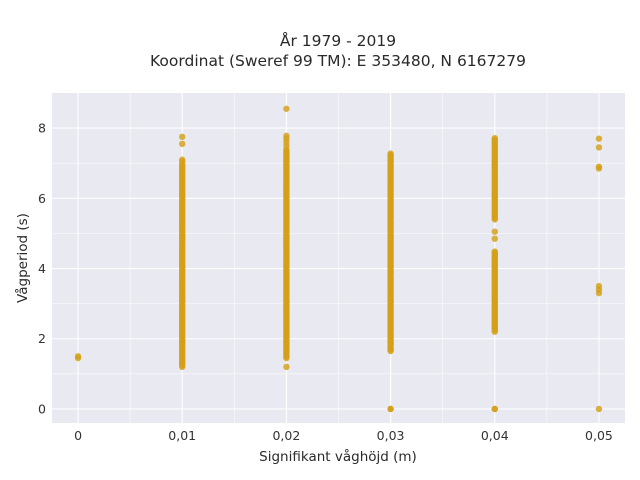  What do you see at coordinates (338, 456) in the screenshot?
I see `x-axis-title: Signifikant våghöjd (m)` at bounding box center [338, 456].